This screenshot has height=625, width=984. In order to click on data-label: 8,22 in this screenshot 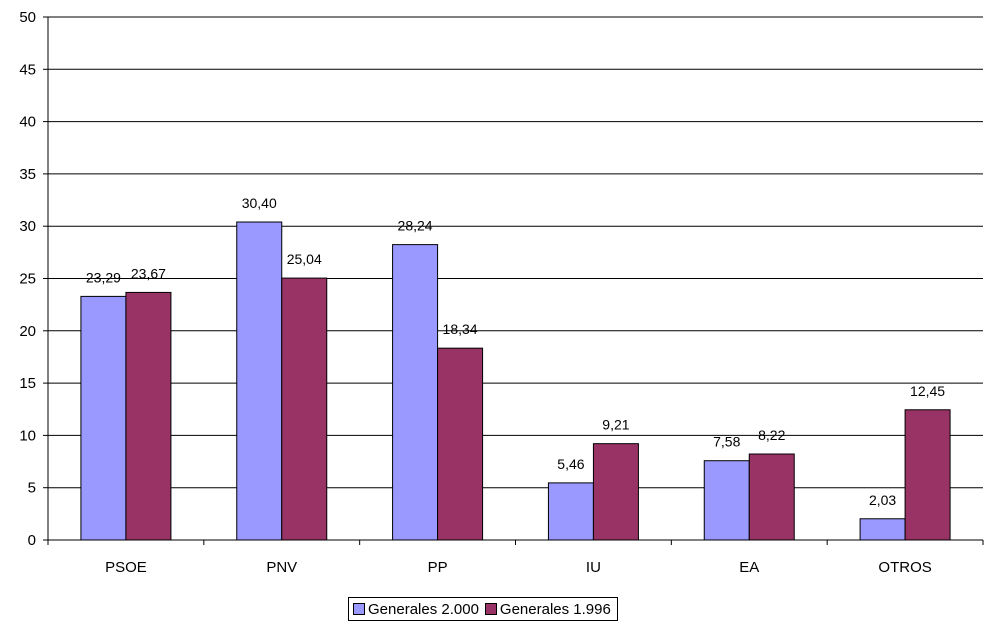, I will do `click(771, 435)`.